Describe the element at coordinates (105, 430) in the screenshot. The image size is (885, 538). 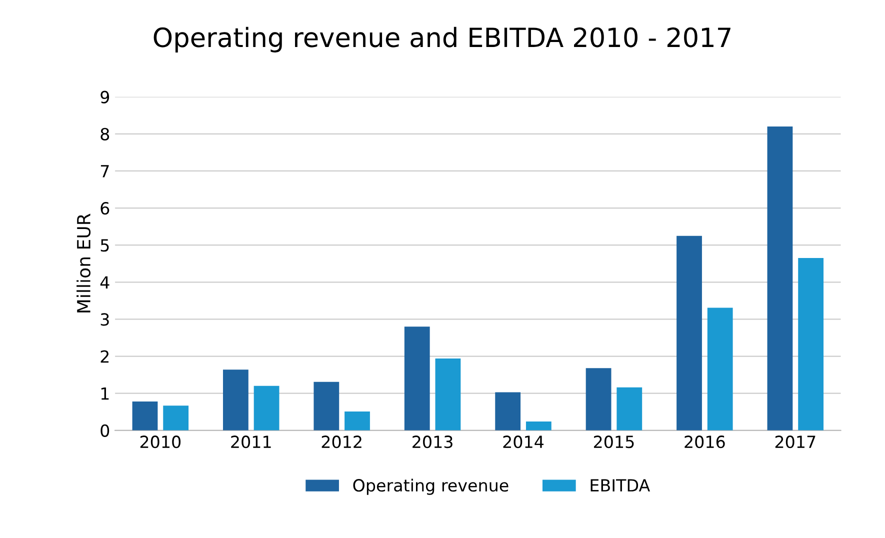
I see `y-tick-label: 0` at that location.